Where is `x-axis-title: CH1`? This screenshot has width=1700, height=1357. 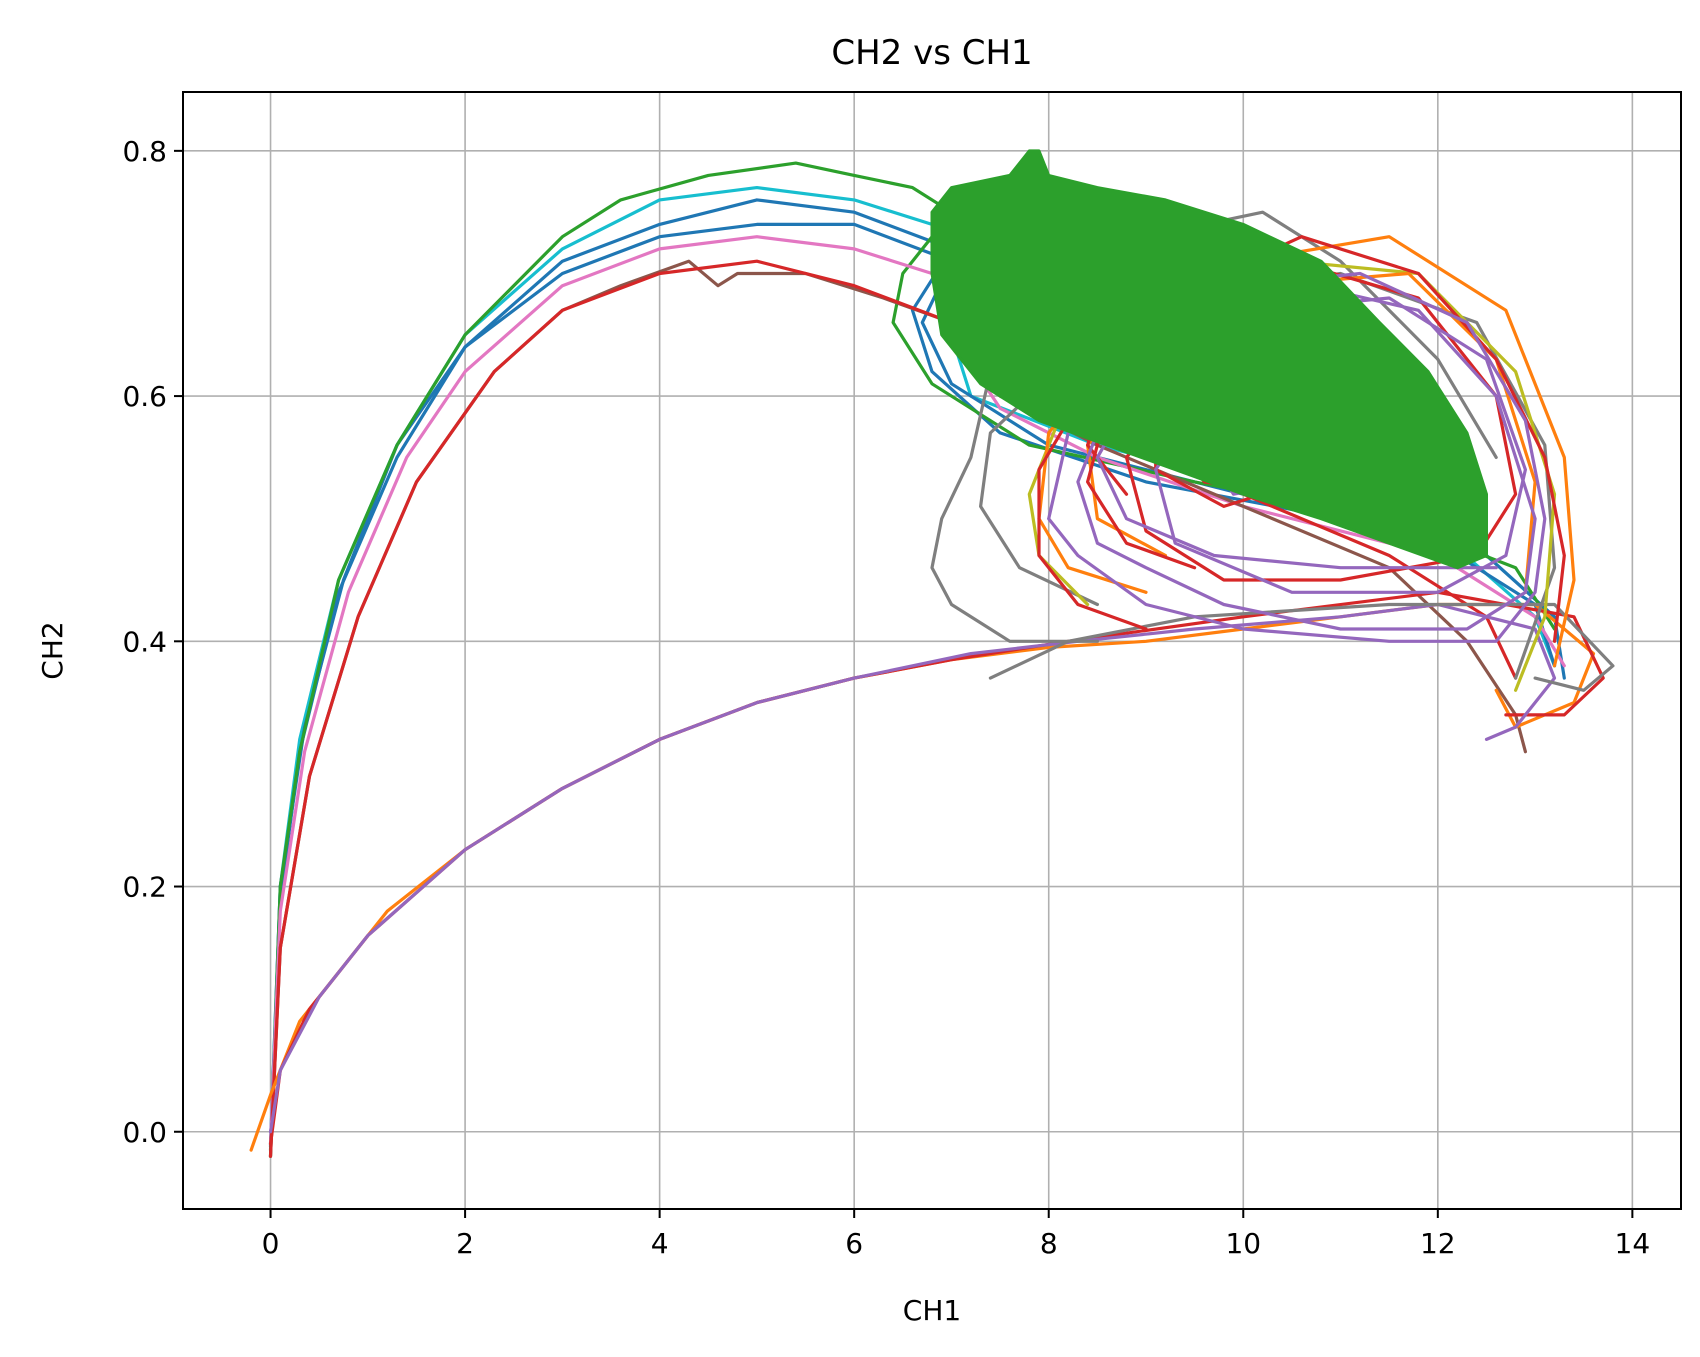 x-axis-title: CH1 is located at coordinates (932, 1310).